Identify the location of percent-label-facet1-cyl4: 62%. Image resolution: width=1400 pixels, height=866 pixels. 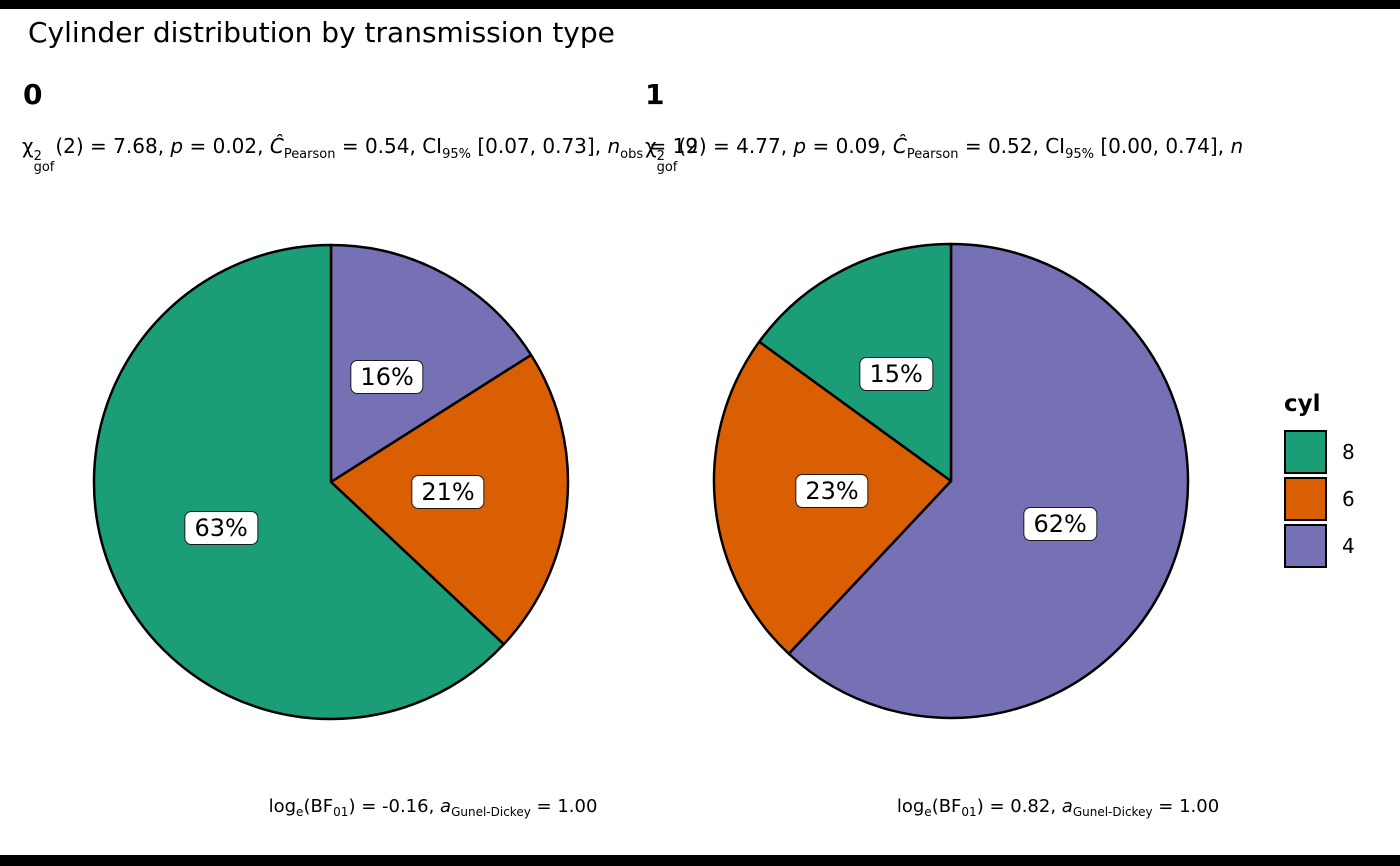
(1060, 523).